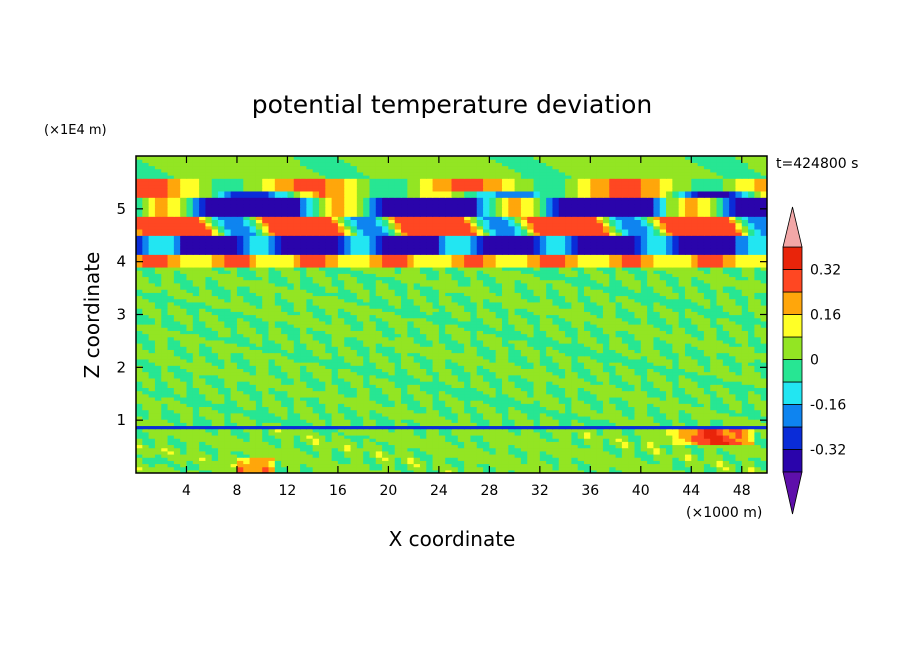 The height and width of the screenshot is (654, 904). What do you see at coordinates (452, 104) in the screenshot?
I see `chart-title: potential temperature deviation` at bounding box center [452, 104].